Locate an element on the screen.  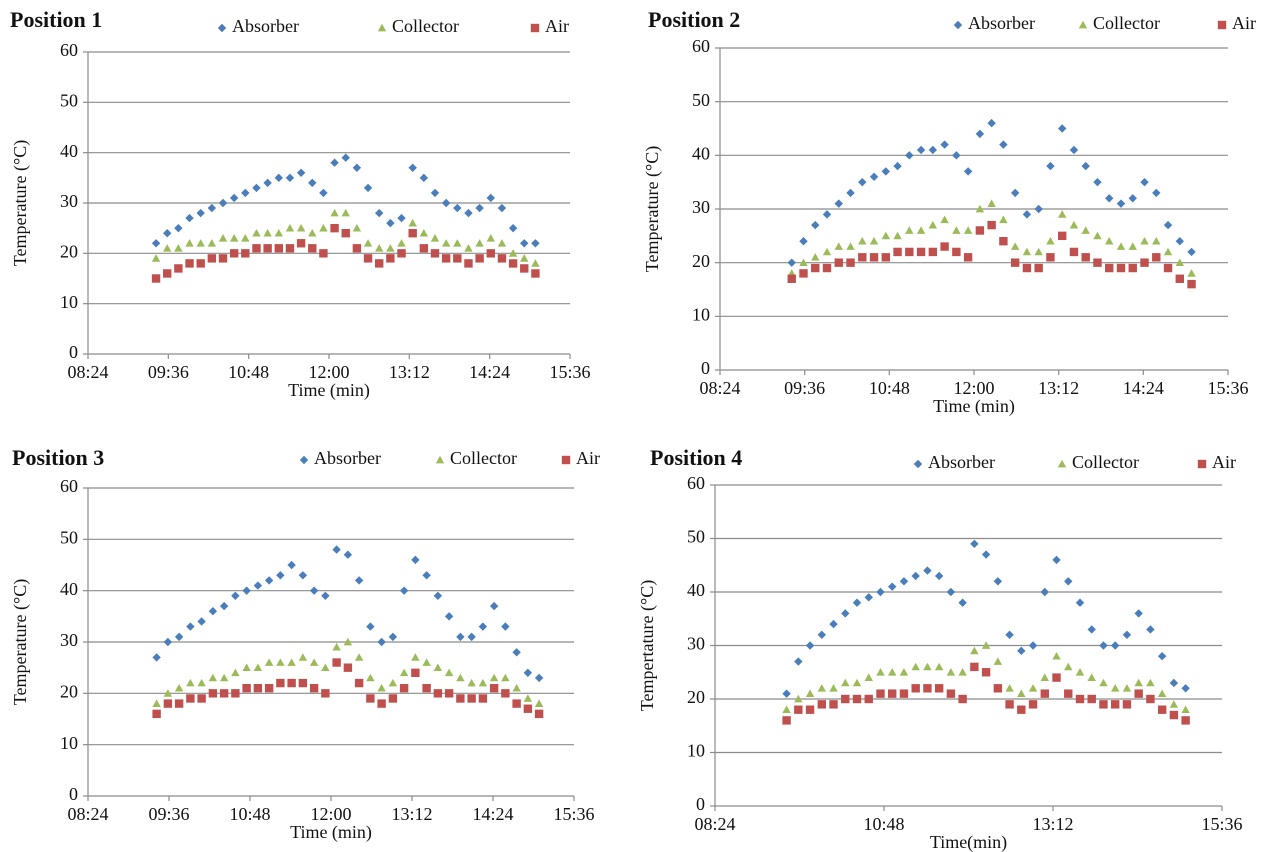
x-tick-label: 13:12 is located at coordinates (1052, 824).